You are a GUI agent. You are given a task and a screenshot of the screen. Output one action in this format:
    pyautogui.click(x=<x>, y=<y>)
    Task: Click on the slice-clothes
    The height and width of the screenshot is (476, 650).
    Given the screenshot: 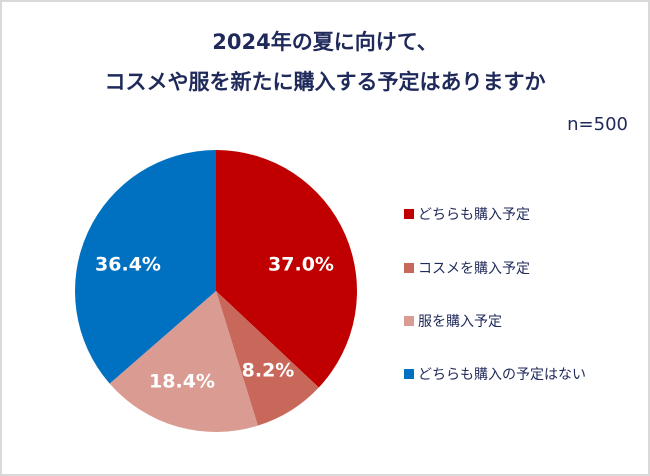 What is the action you would take?
    pyautogui.click(x=183, y=361)
    